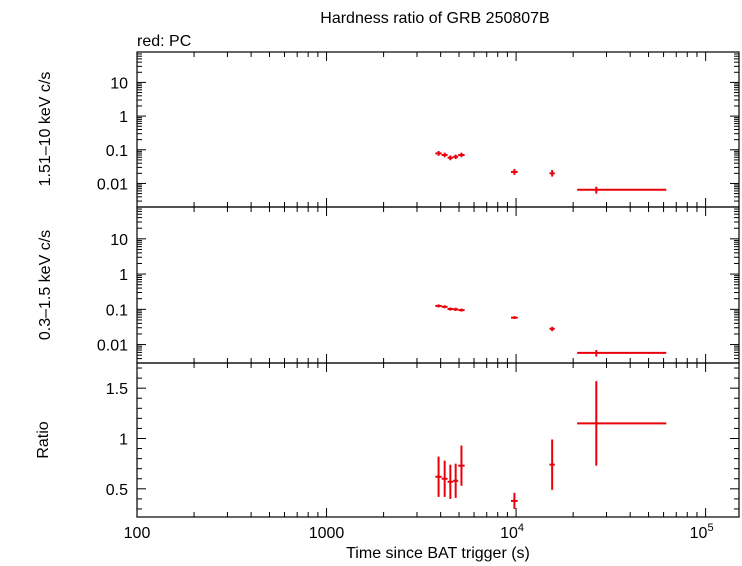 The image size is (742, 566). I want to click on chart-note: red: PC, so click(164, 41).